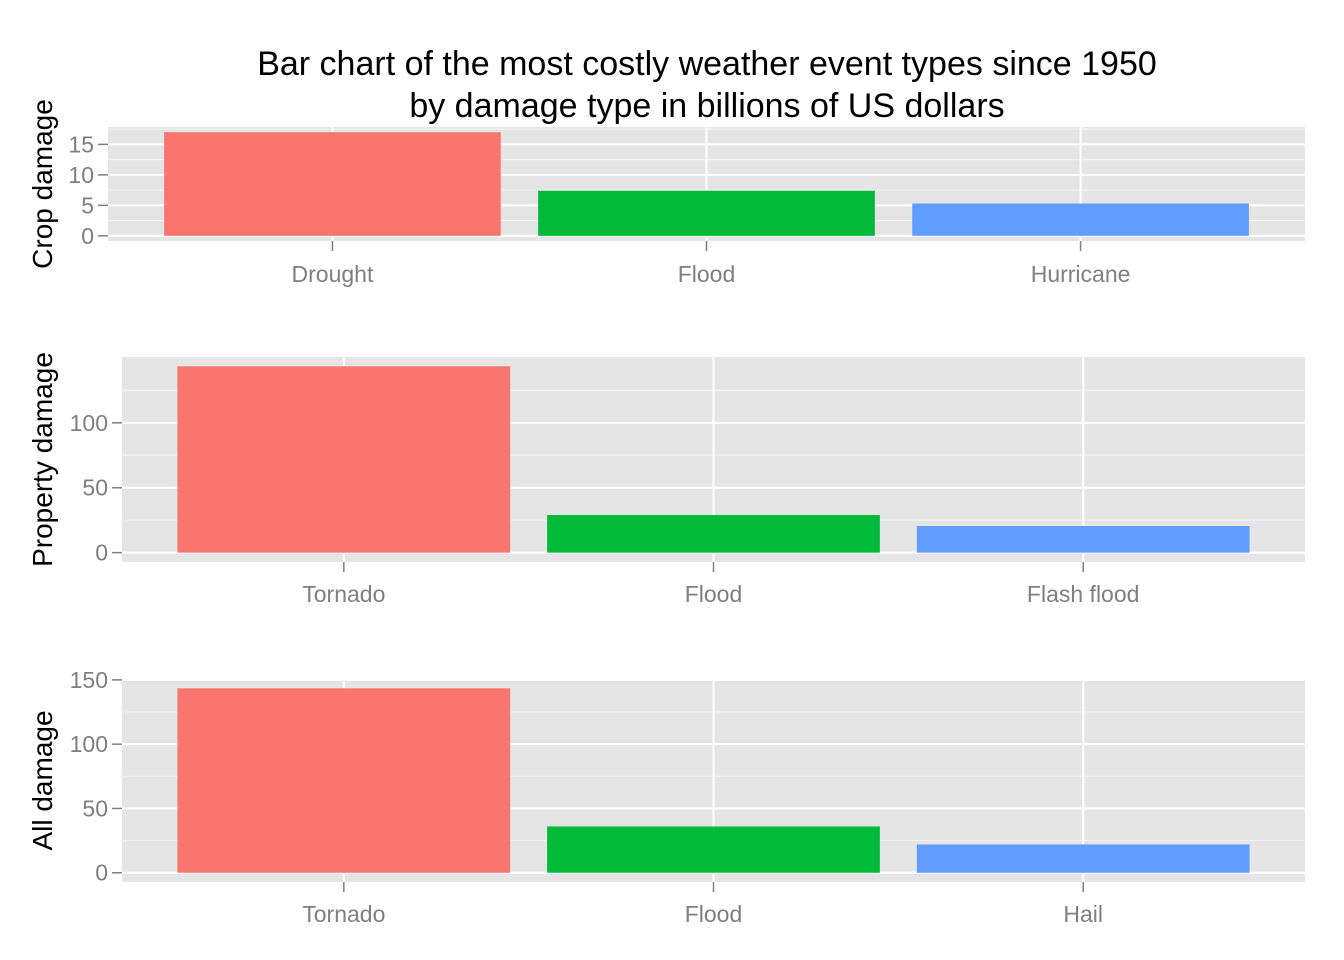 The width and height of the screenshot is (1344, 960). Describe the element at coordinates (42, 459) in the screenshot. I see `y-axis-label: Property damage` at that location.